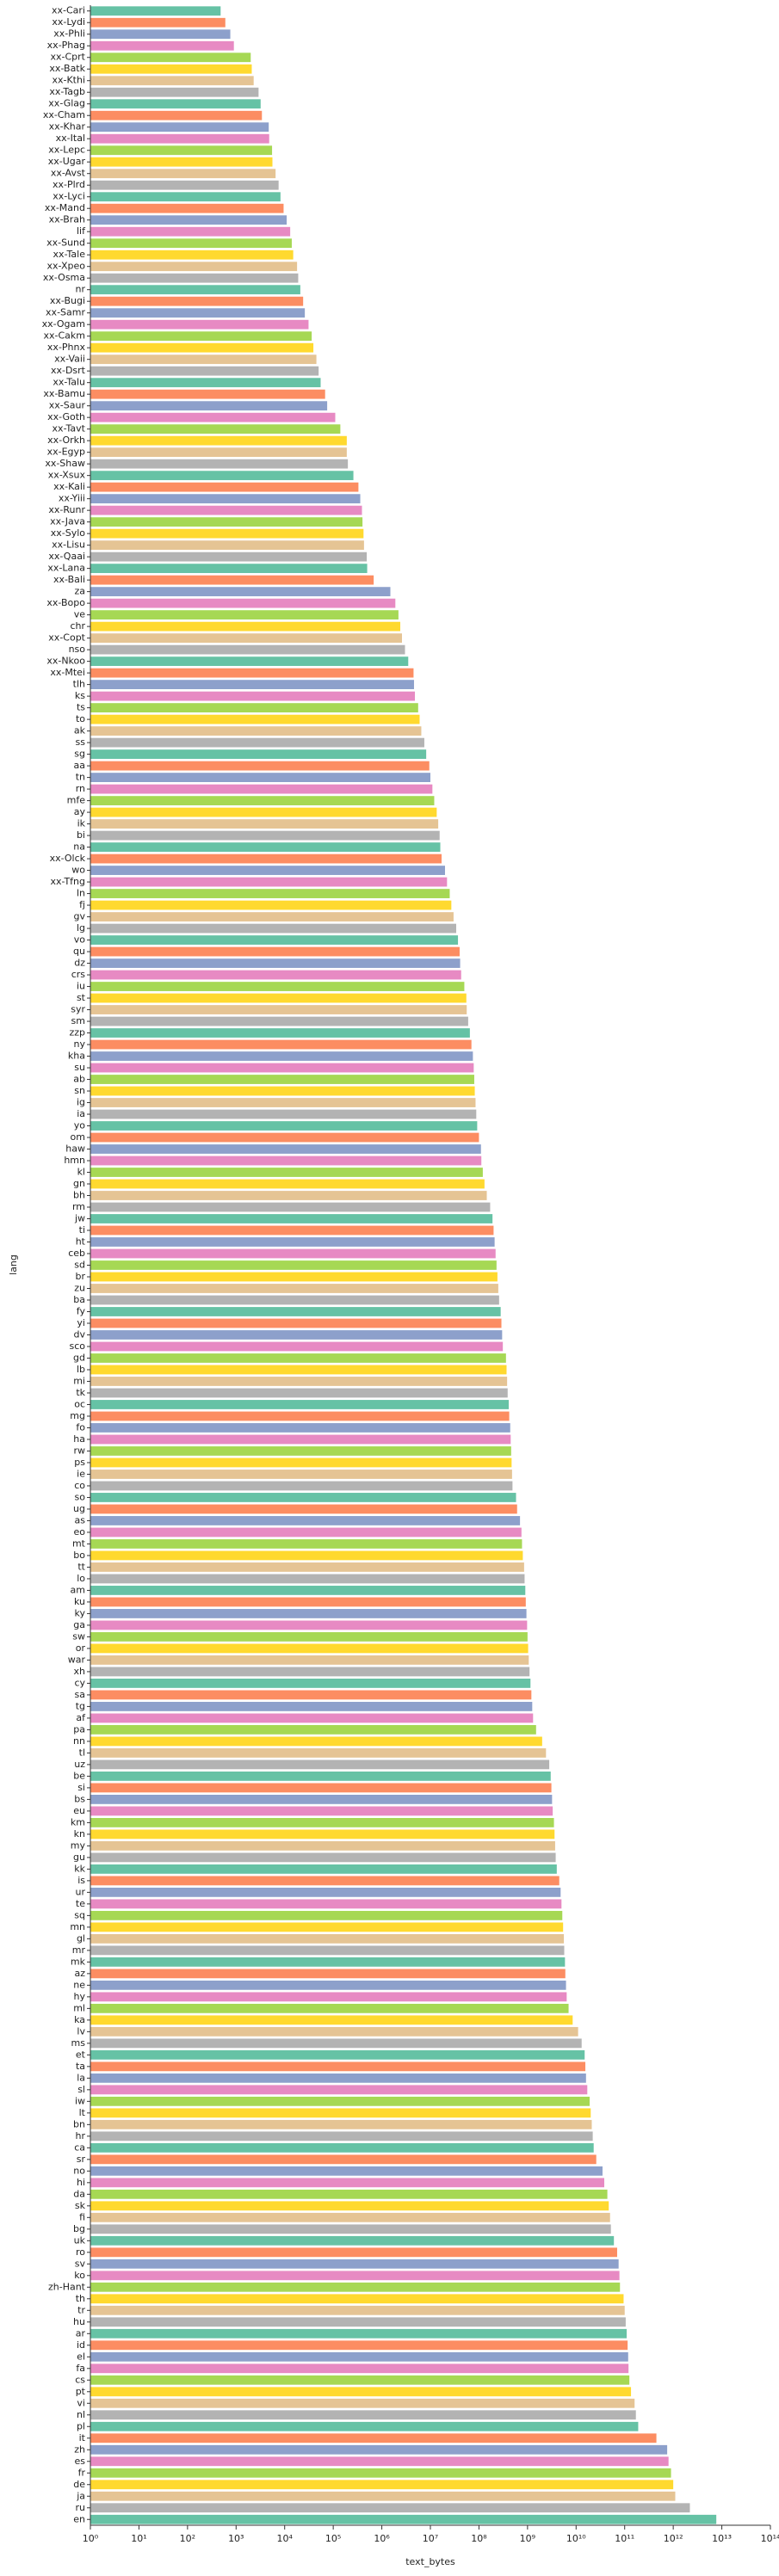 The image size is (779, 2576). Describe the element at coordinates (79, 1741) in the screenshot. I see `y-tick-label: nn` at that location.